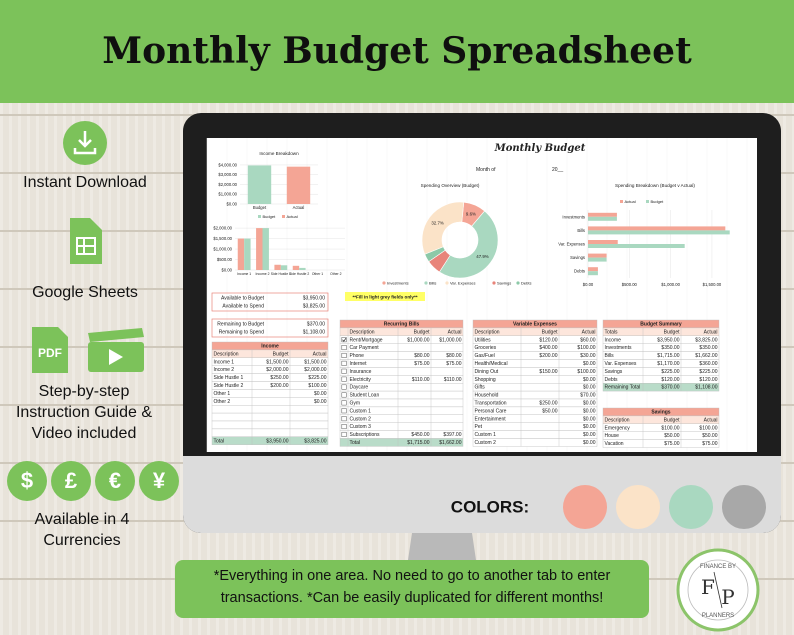 The height and width of the screenshot is (635, 794). Describe the element at coordinates (613, 340) in the screenshot. I see `table-cell: Income` at that location.